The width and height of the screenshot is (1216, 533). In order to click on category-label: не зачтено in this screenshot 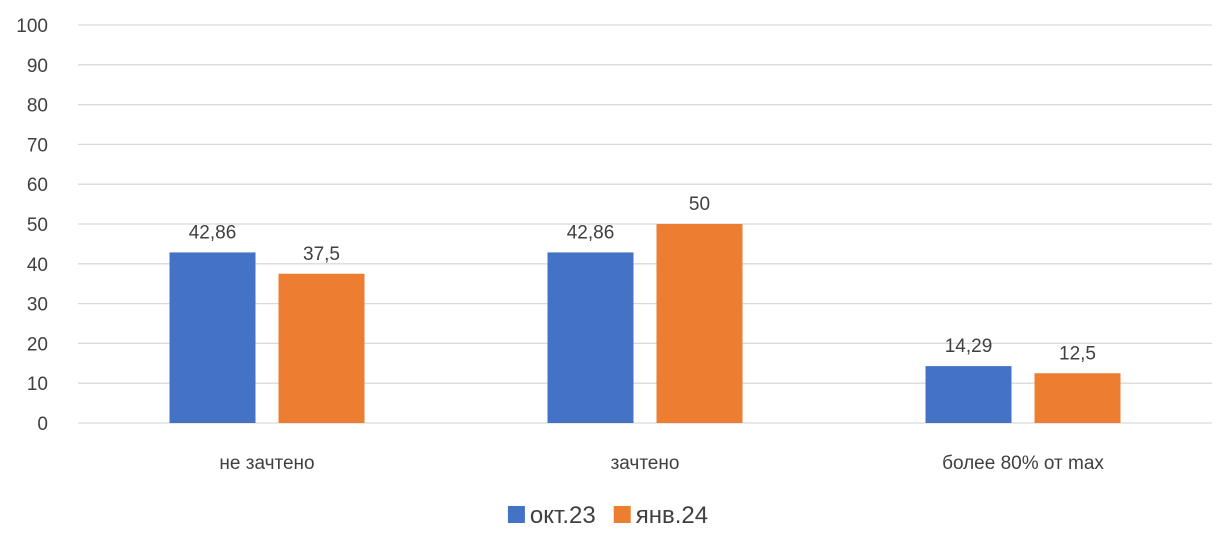, I will do `click(266, 463)`.